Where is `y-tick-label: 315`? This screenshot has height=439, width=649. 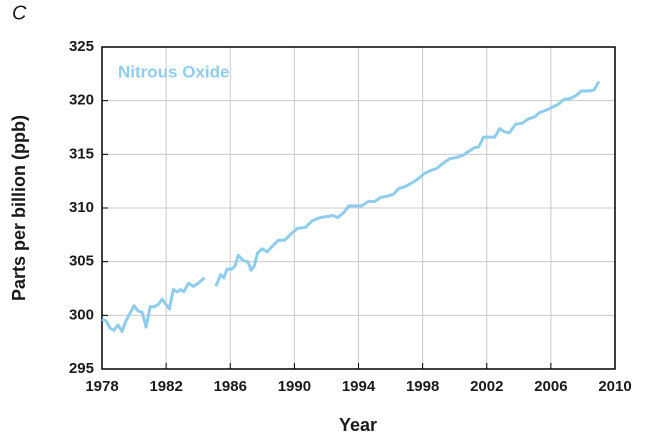
y-tick-label: 315 is located at coordinates (81, 153).